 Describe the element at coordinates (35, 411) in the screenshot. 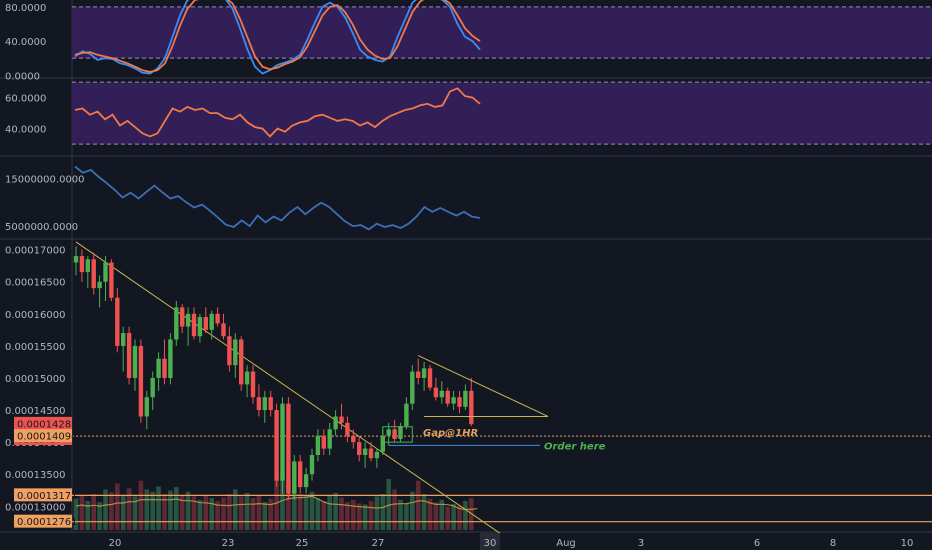

I see `price-y-tick-label: 0.00014500` at that location.